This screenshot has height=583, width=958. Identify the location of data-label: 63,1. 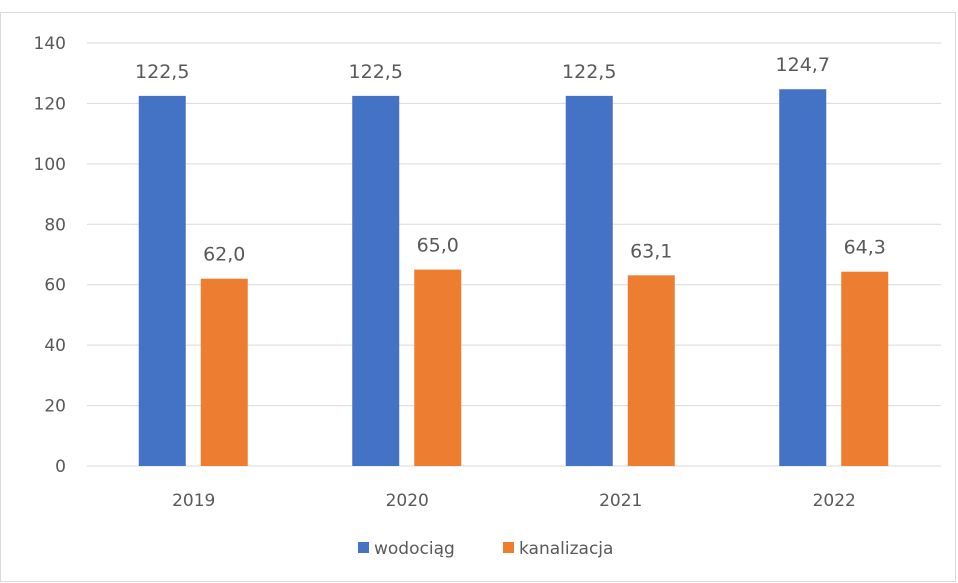
(651, 251).